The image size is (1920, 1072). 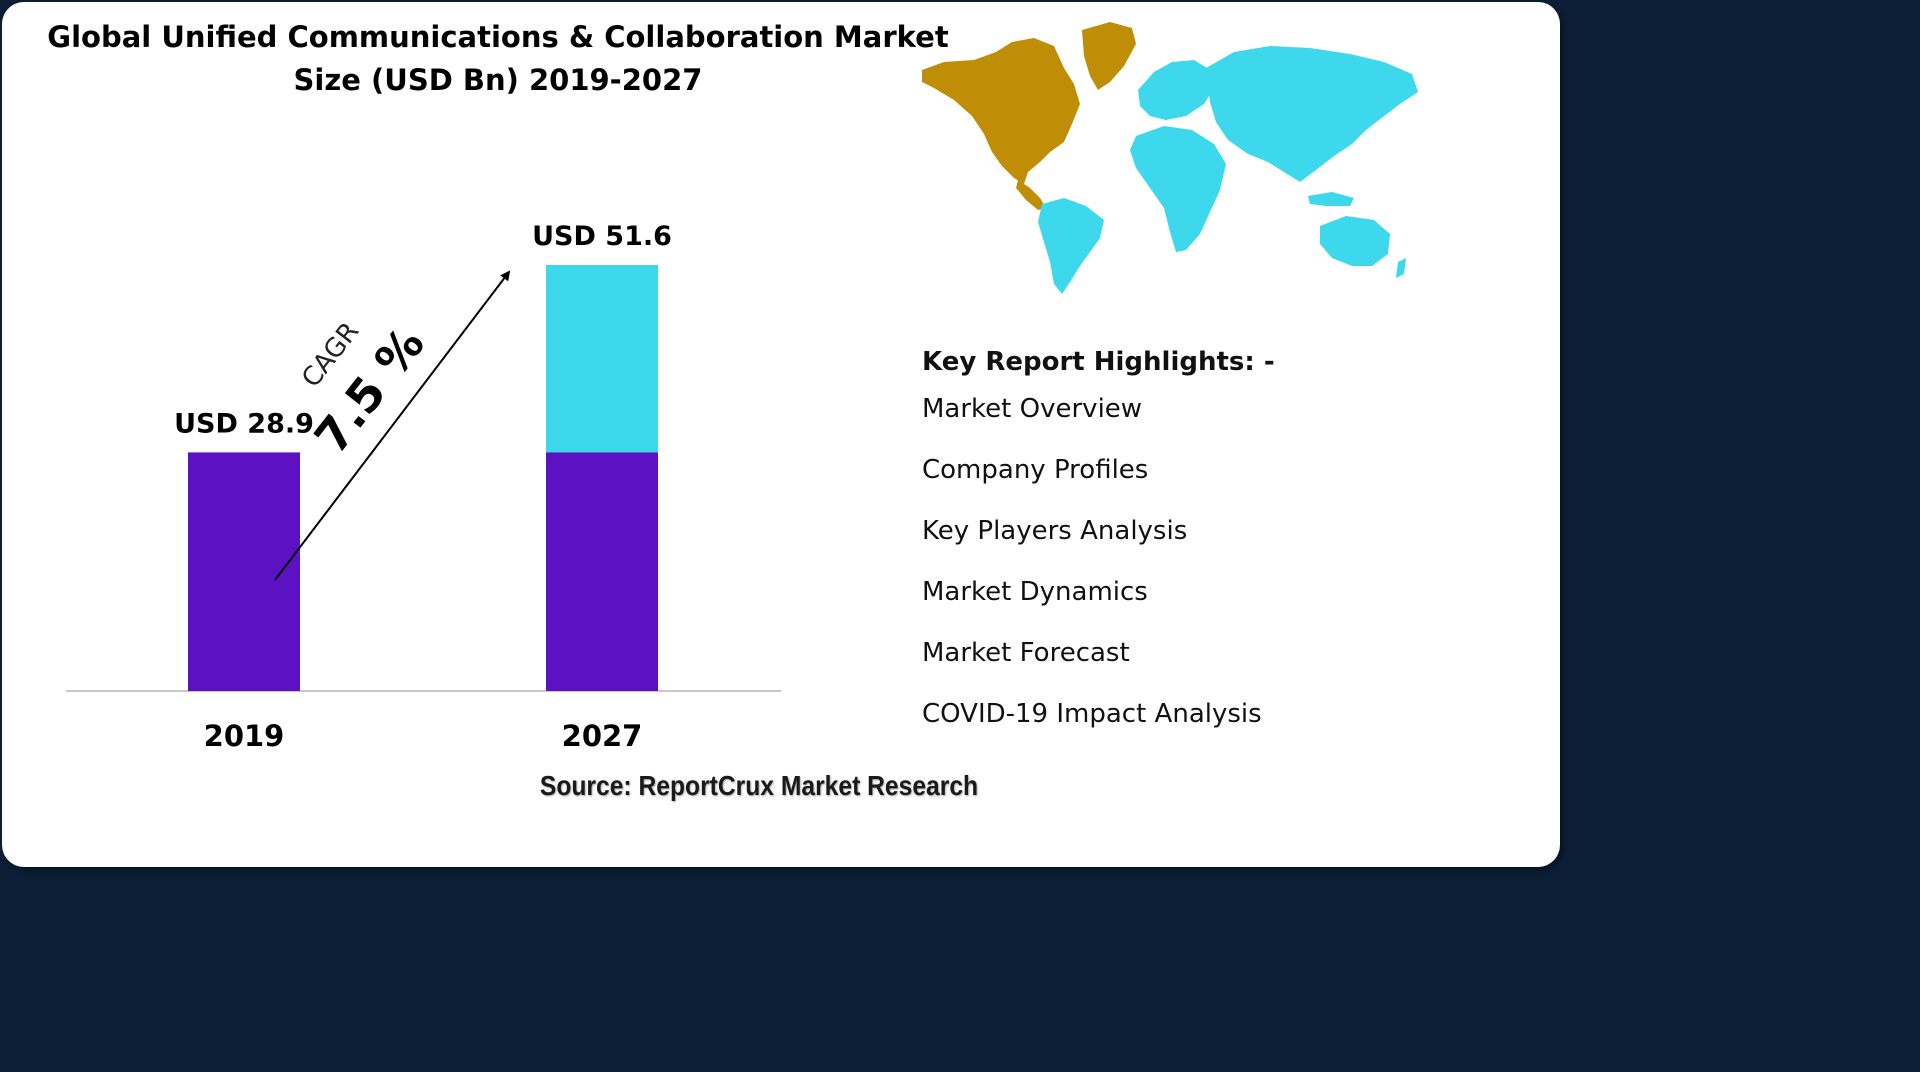 I want to click on bar-2019, so click(x=244, y=571).